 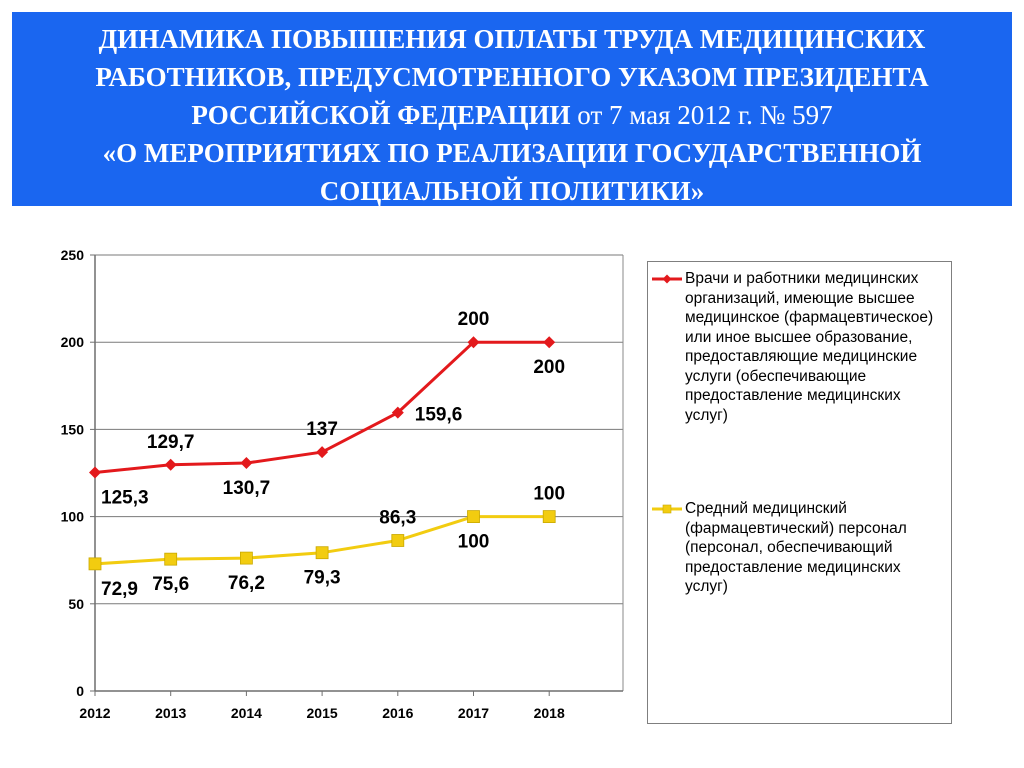 I want to click on y-tick-label: 0, so click(x=80, y=691).